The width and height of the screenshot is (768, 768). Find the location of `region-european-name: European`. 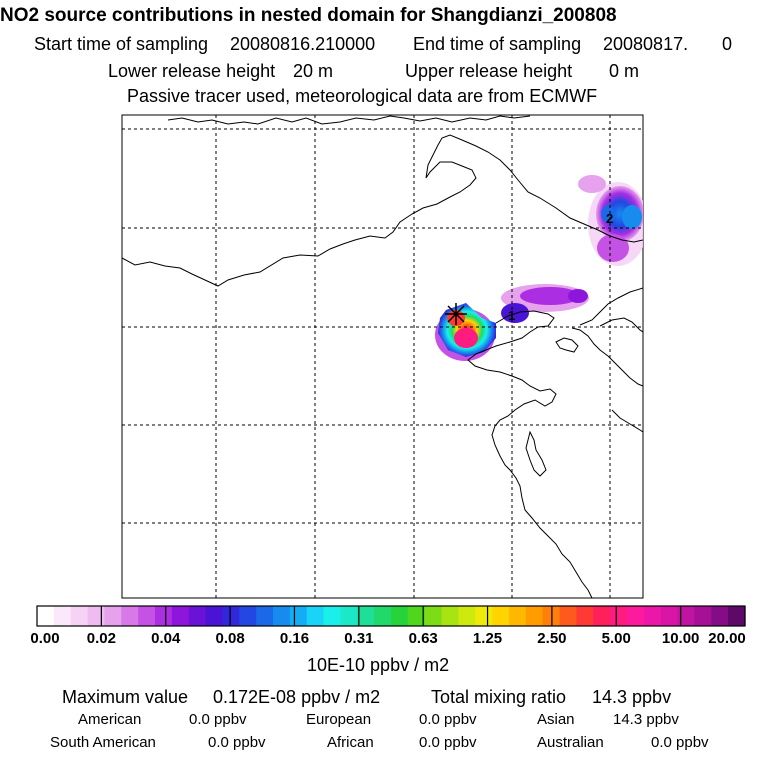

region-european-name: European is located at coordinates (339, 719).